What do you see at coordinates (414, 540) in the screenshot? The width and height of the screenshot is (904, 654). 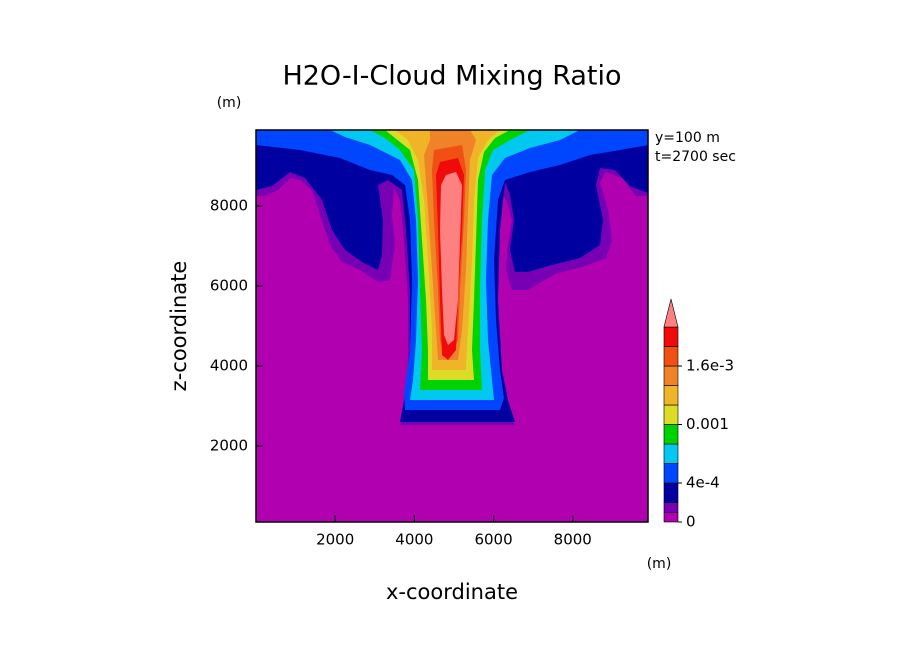 I see `x-tick-label: 4000` at bounding box center [414, 540].